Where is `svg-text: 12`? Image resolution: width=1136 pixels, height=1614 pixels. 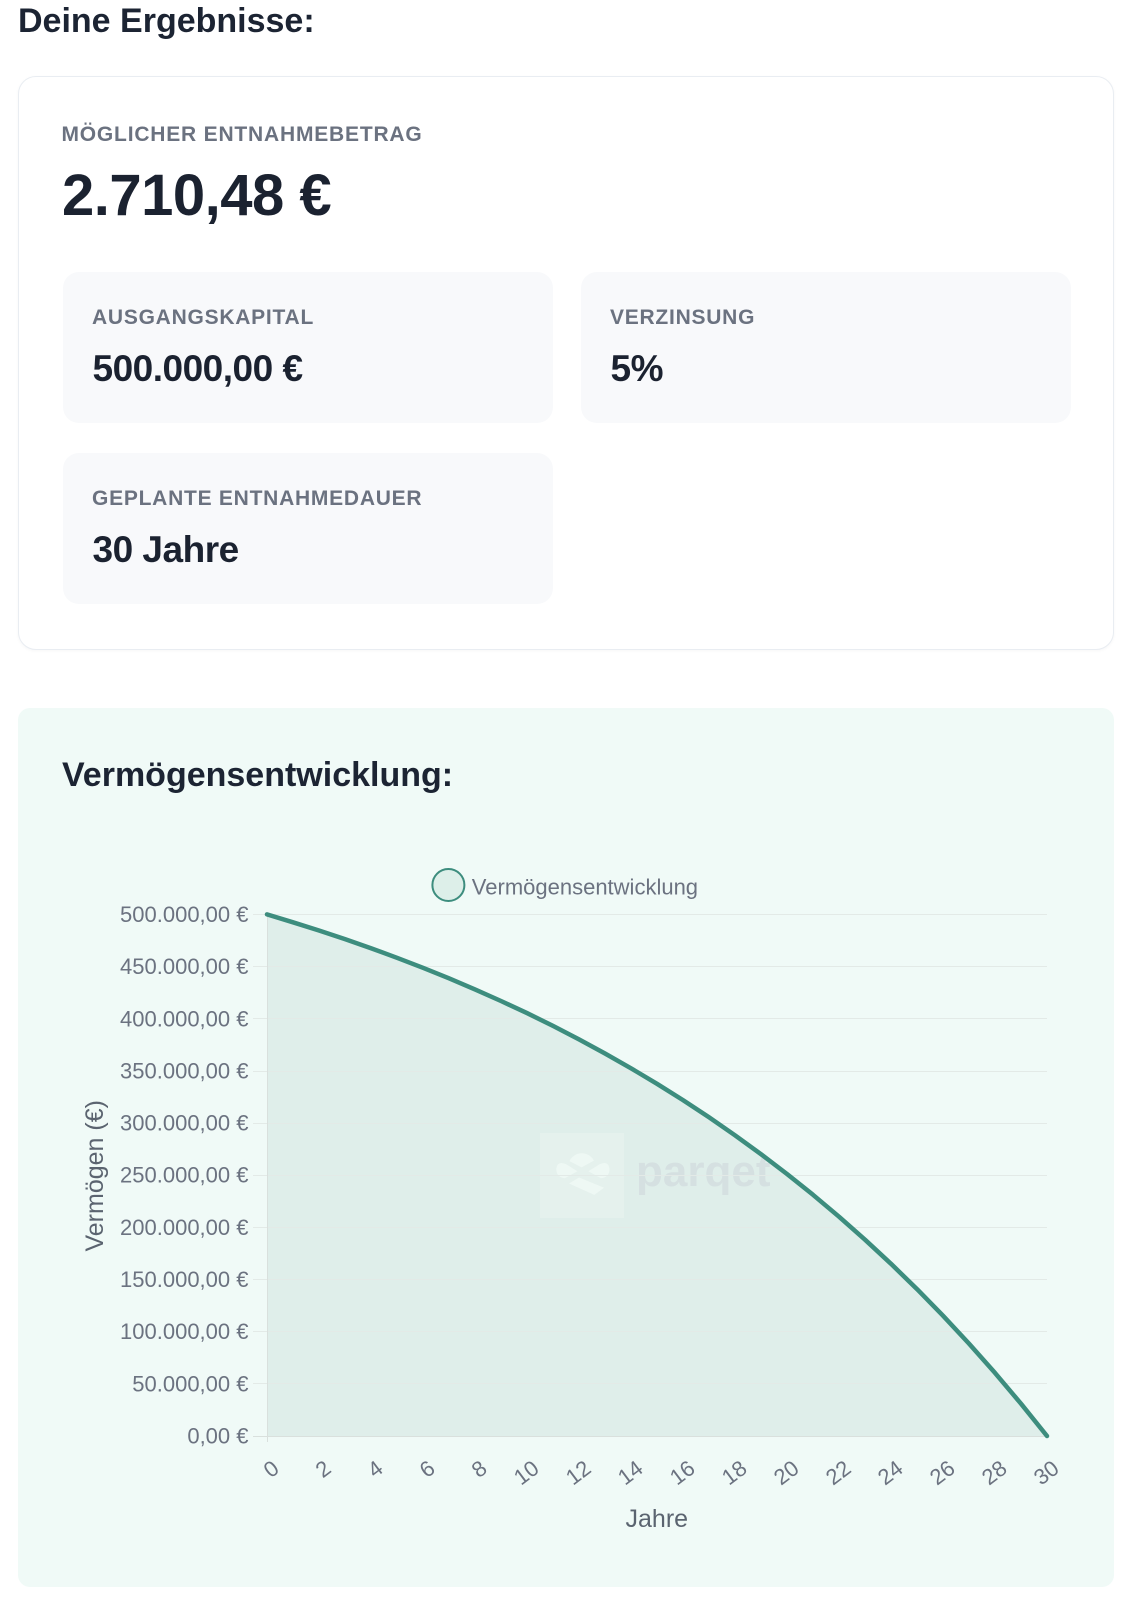
svg-text: 12 is located at coordinates (578, 1472).